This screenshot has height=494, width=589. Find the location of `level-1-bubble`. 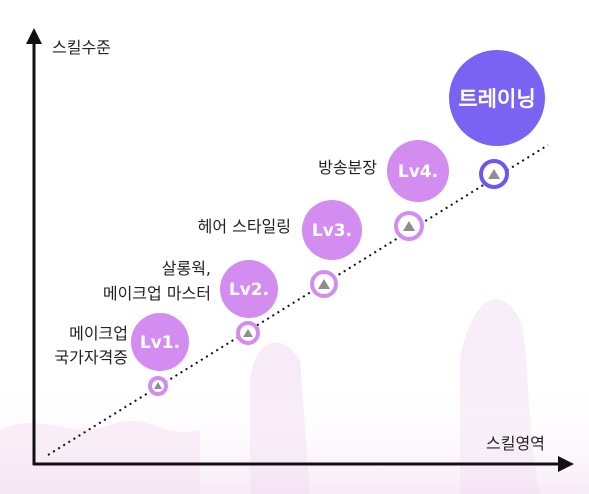

level-1-bubble is located at coordinates (160, 342).